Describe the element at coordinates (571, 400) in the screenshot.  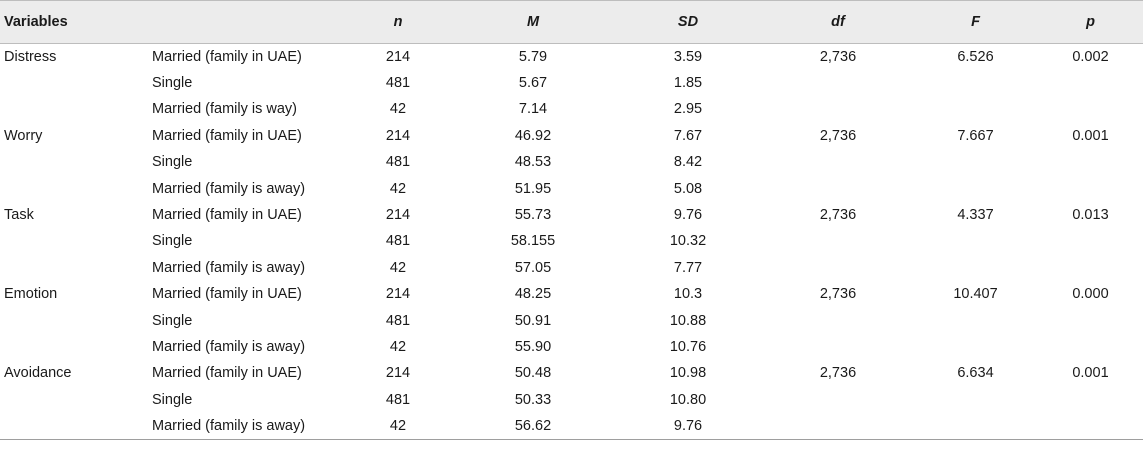
I see `table-row: Single 481 50.33 10.80` at that location.